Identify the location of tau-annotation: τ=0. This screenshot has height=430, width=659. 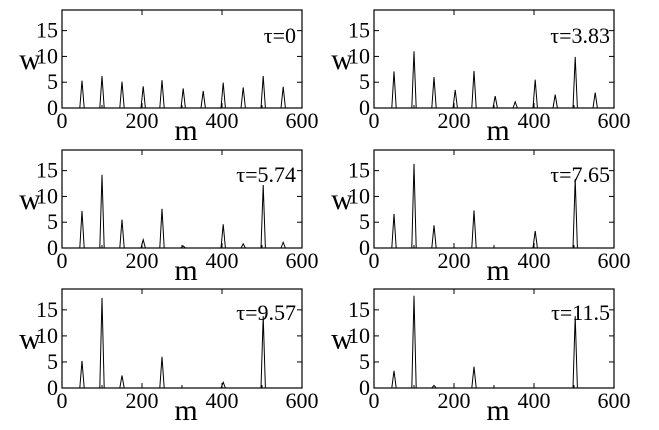
(280, 35).